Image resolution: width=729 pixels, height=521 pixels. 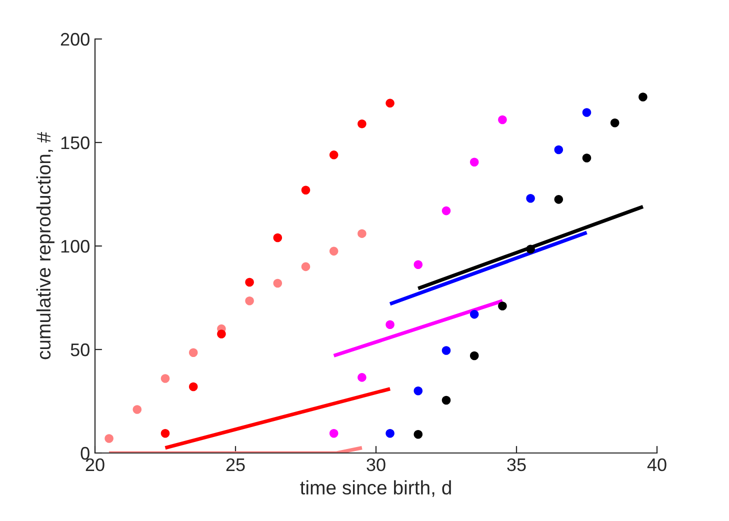 I want to click on x-tick-label: 35, so click(x=516, y=465).